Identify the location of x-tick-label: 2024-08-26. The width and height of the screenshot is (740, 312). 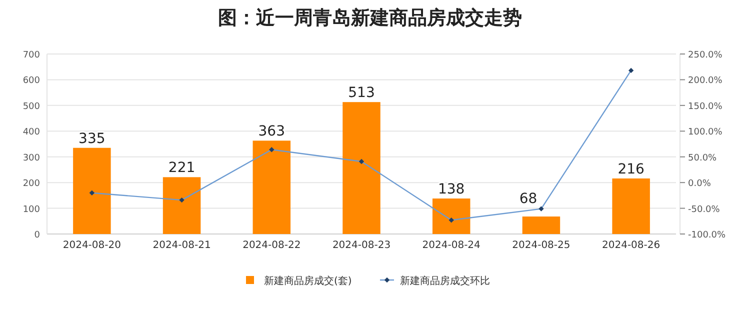
(631, 245).